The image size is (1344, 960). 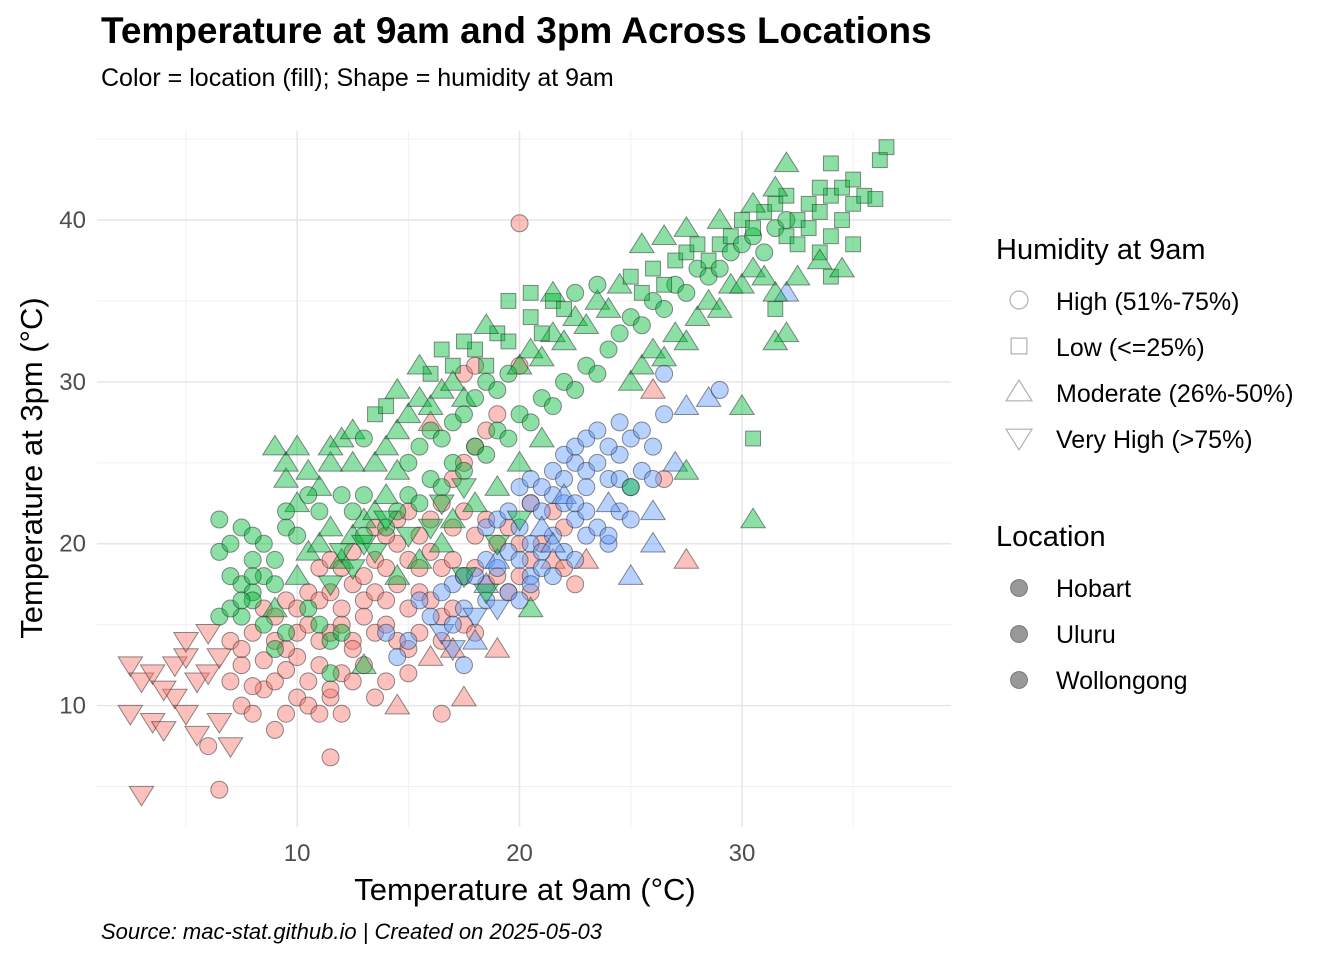 What do you see at coordinates (72, 382) in the screenshot?
I see `y-tick-label: 30` at bounding box center [72, 382].